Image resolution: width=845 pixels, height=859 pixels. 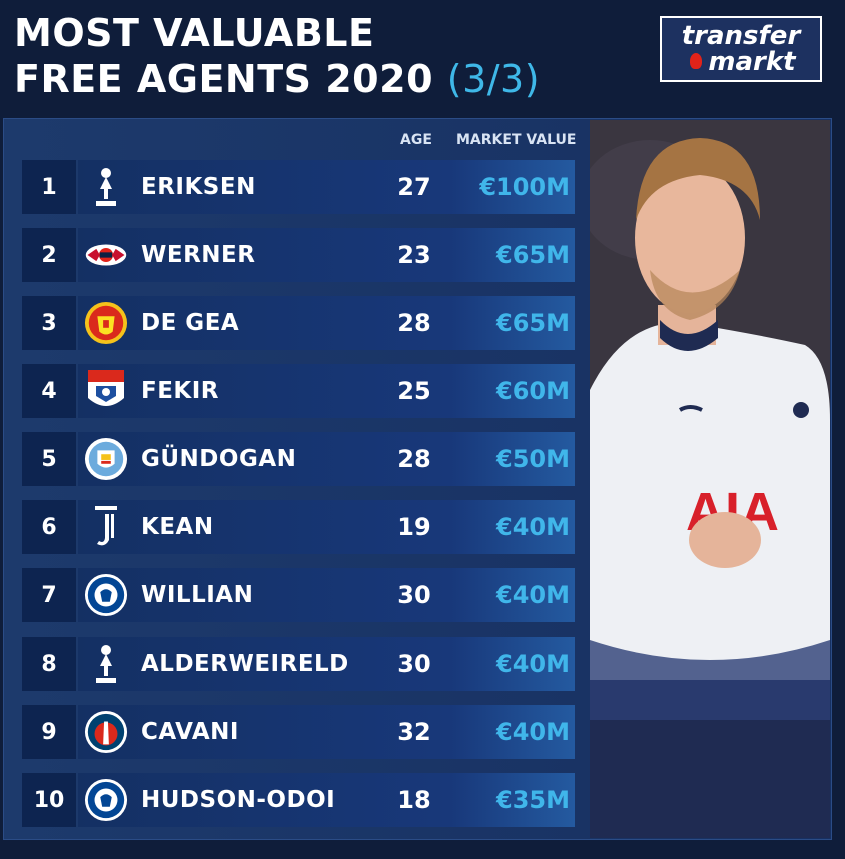 I want to click on rank-number: 9, so click(x=49, y=732).